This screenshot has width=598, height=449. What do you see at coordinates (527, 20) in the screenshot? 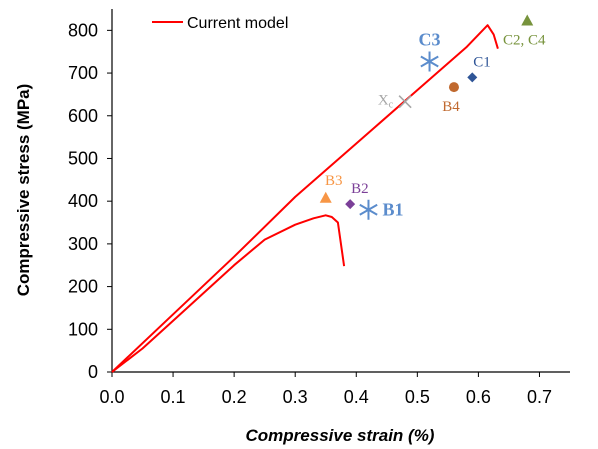
I see `point-c2-c4` at bounding box center [527, 20].